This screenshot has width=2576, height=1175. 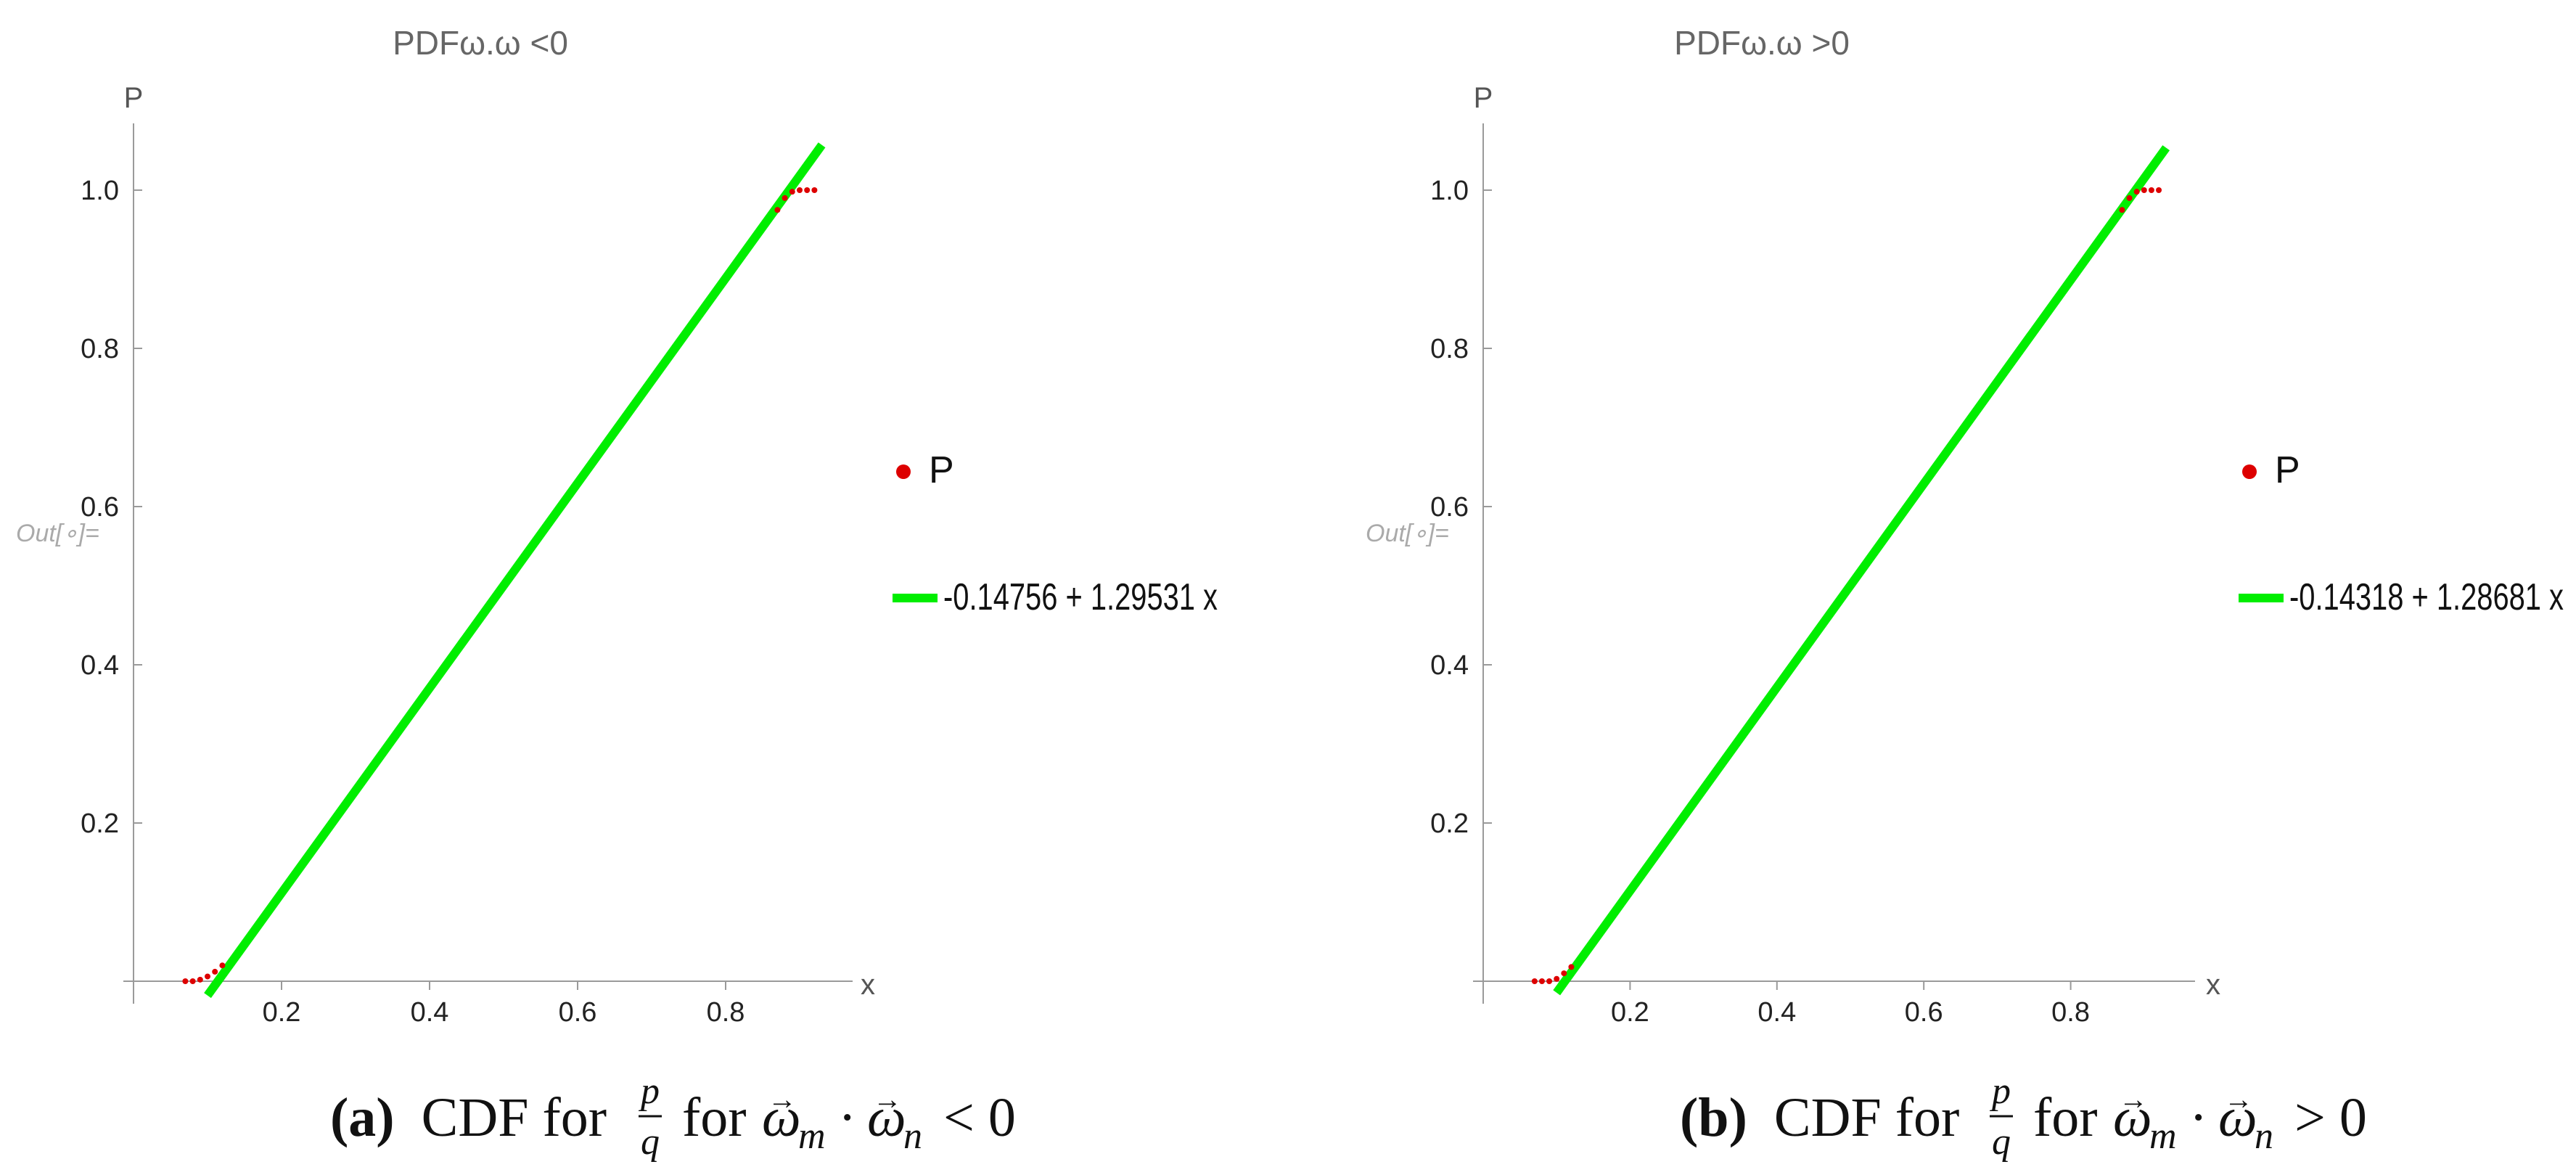 What do you see at coordinates (1762, 43) in the screenshot?
I see `chart-title: PDFω.ω >0` at bounding box center [1762, 43].